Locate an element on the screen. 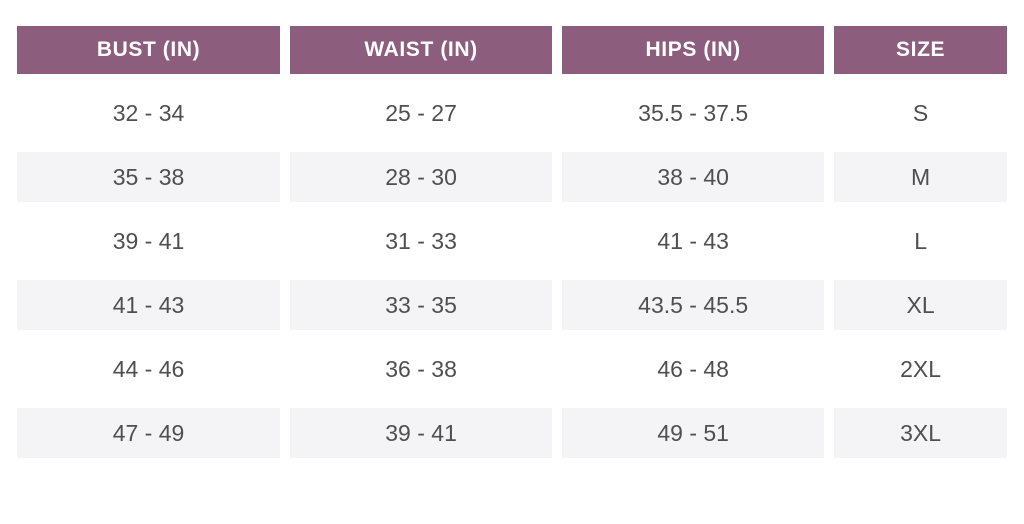 The image size is (1024, 524). cell-size: S is located at coordinates (920, 113).